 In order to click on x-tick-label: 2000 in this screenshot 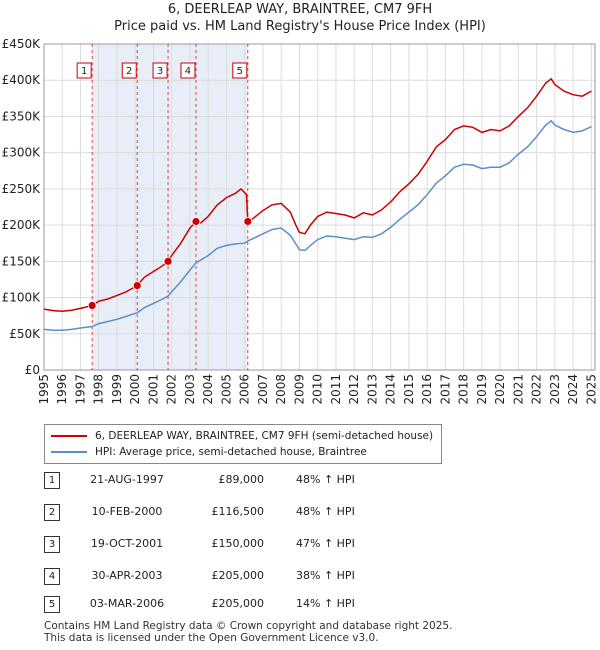, I will do `click(135, 389)`.